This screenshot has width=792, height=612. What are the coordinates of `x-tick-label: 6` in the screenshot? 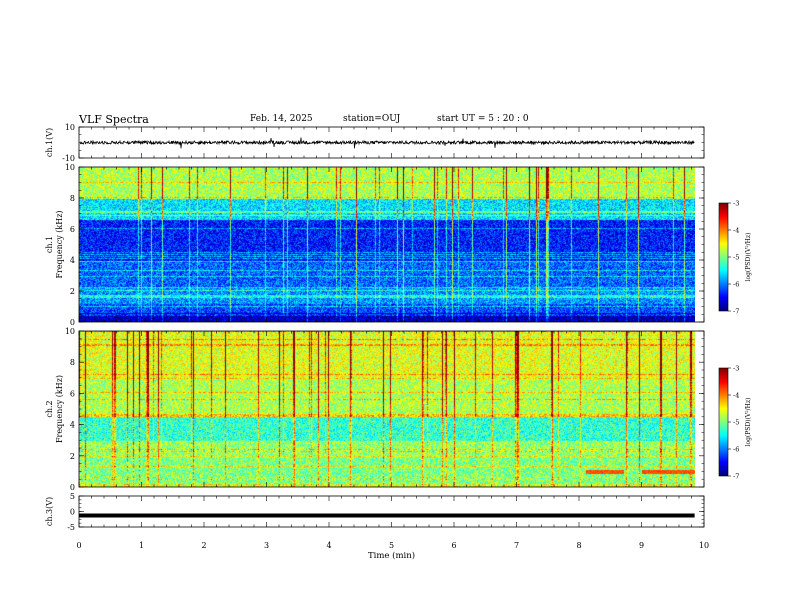 It's located at (453, 545).